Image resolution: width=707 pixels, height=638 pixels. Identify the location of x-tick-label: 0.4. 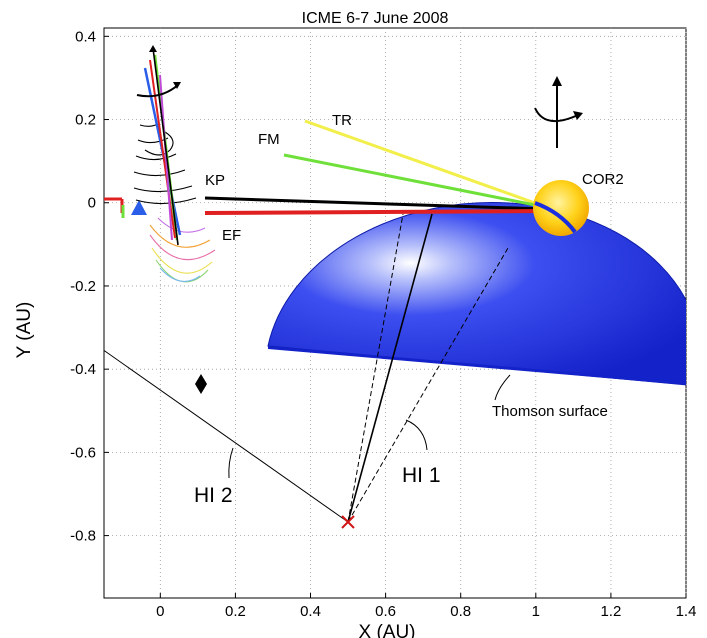
(310, 611).